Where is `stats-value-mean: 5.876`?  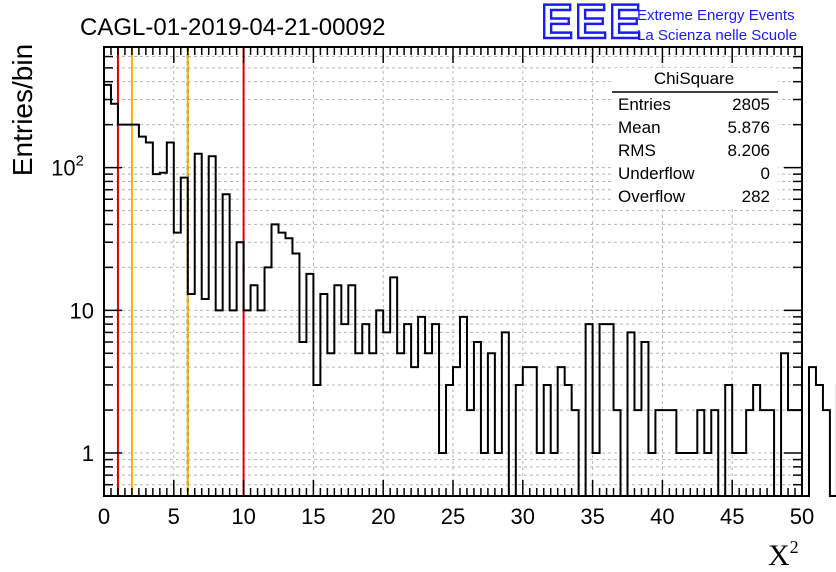 stats-value-mean: 5.876 is located at coordinates (748, 127).